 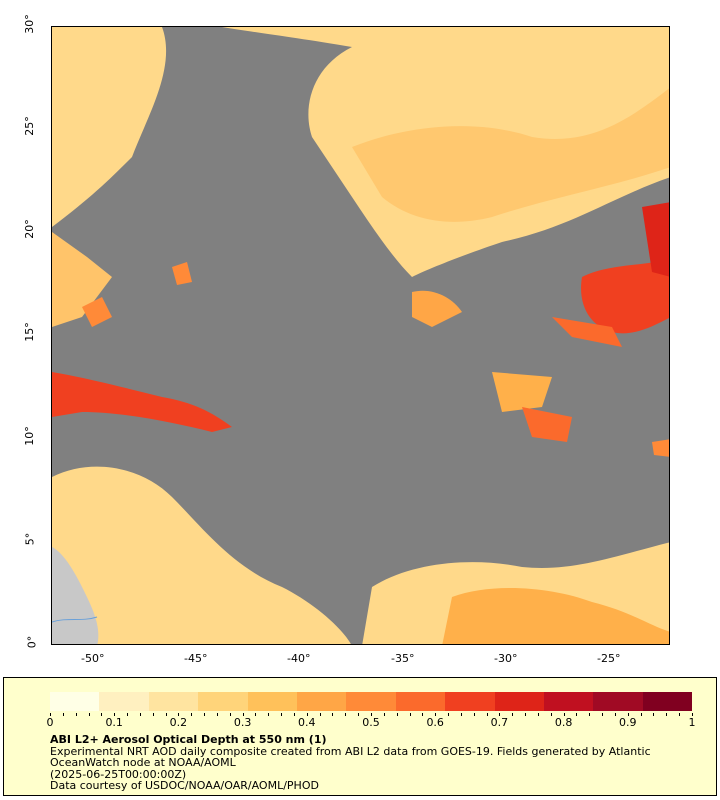 I want to click on colorbar, so click(x=371, y=701).